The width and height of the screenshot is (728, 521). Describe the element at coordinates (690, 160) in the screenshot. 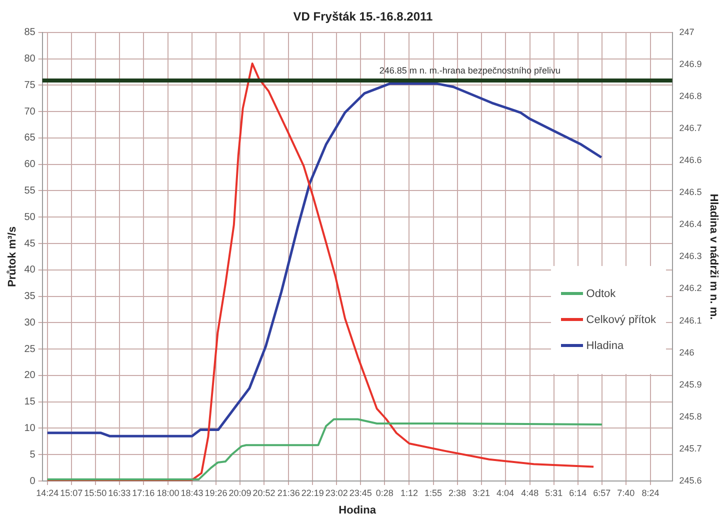

I see `y2-tick-label: 246.6` at that location.